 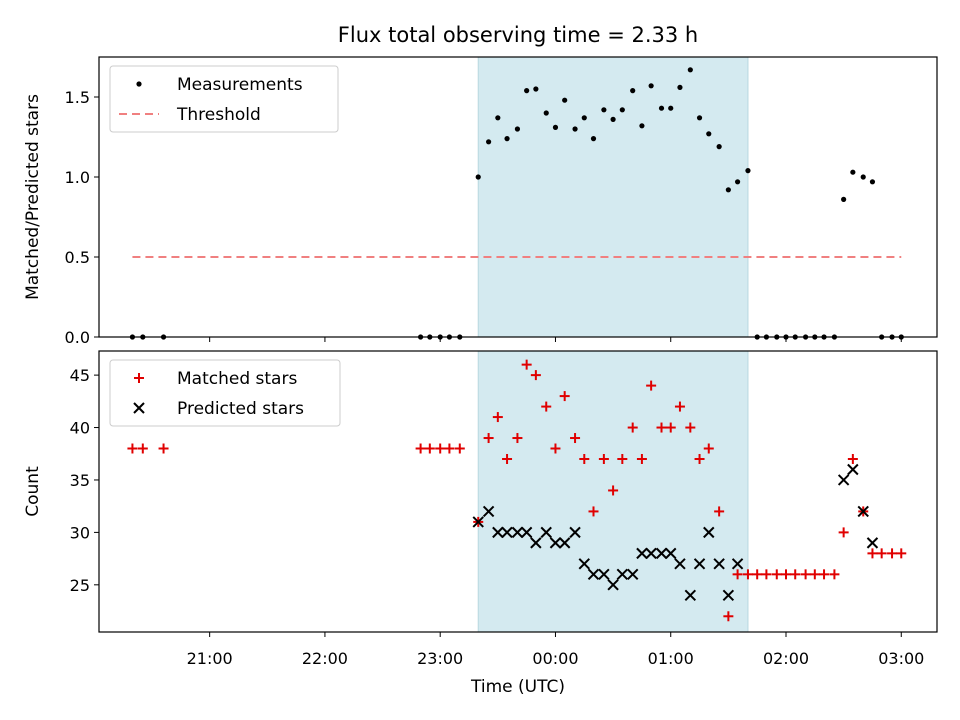 What do you see at coordinates (440, 658) in the screenshot?
I see `x-tick-label: 23:00` at bounding box center [440, 658].